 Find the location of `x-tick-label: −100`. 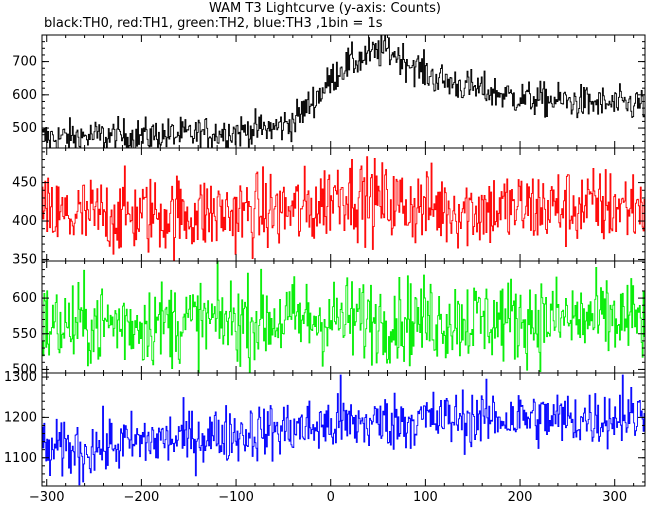

x-tick-label: −100 is located at coordinates (236, 497).